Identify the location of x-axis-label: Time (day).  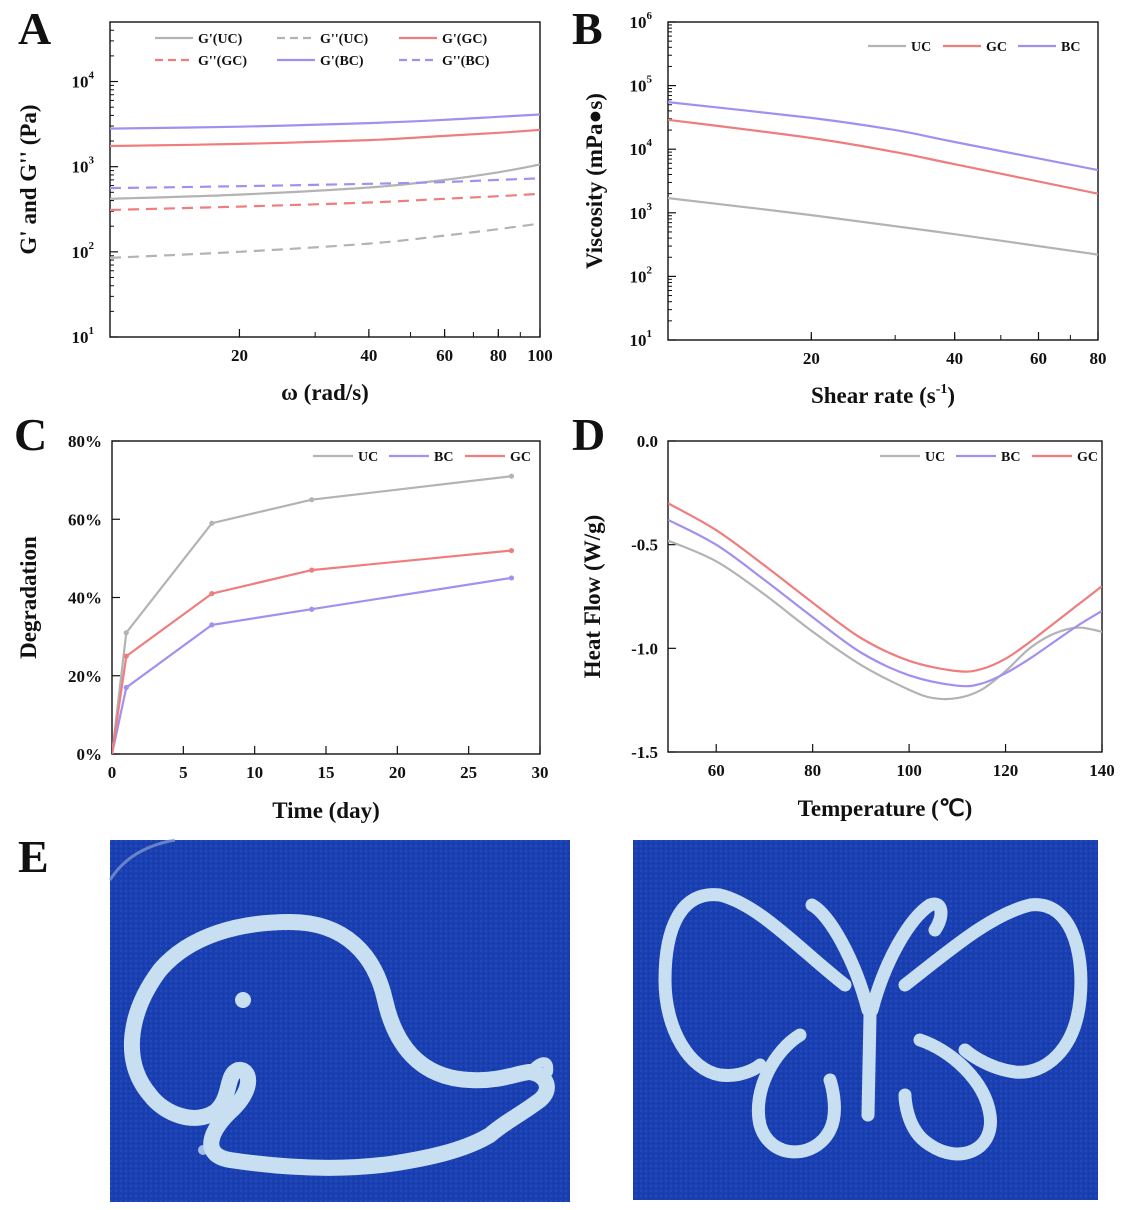
(326, 810).